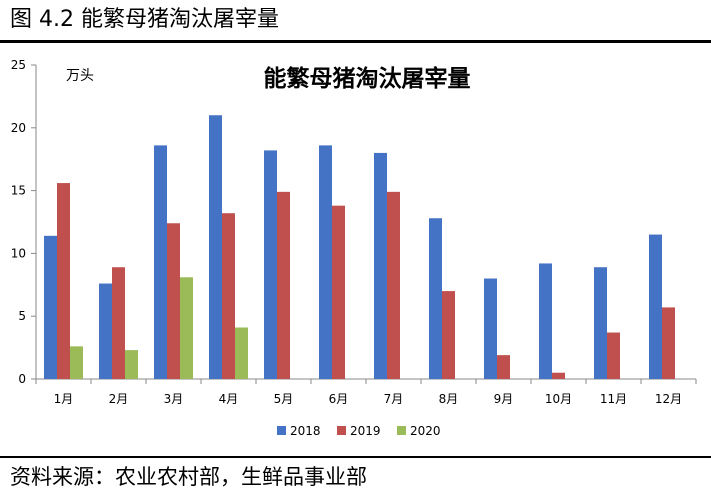 This screenshot has width=711, height=499. What do you see at coordinates (355, 457) in the screenshot?
I see `bottom-divider` at bounding box center [355, 457].